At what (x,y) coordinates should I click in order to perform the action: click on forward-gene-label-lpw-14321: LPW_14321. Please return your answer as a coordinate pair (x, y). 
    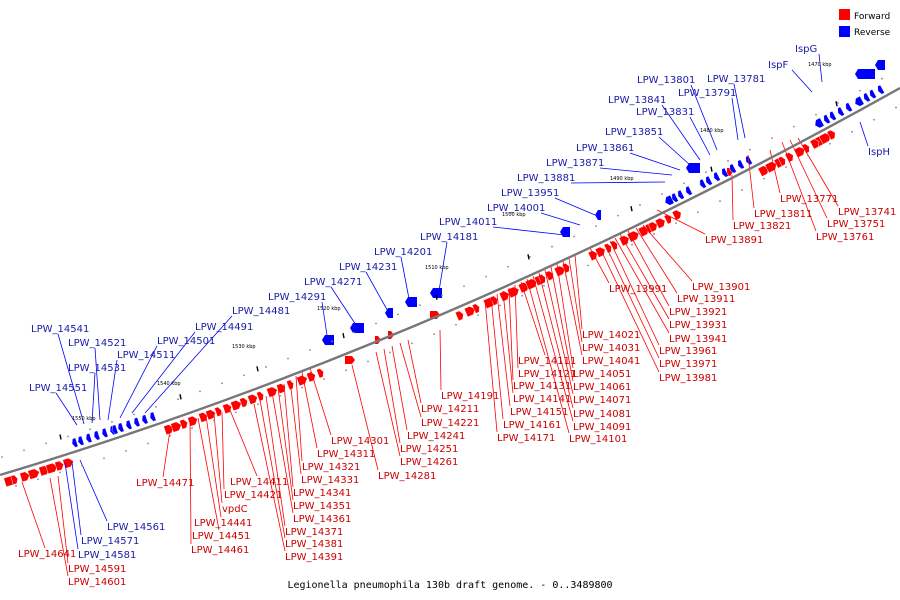
    Looking at the image, I should click on (331, 467).